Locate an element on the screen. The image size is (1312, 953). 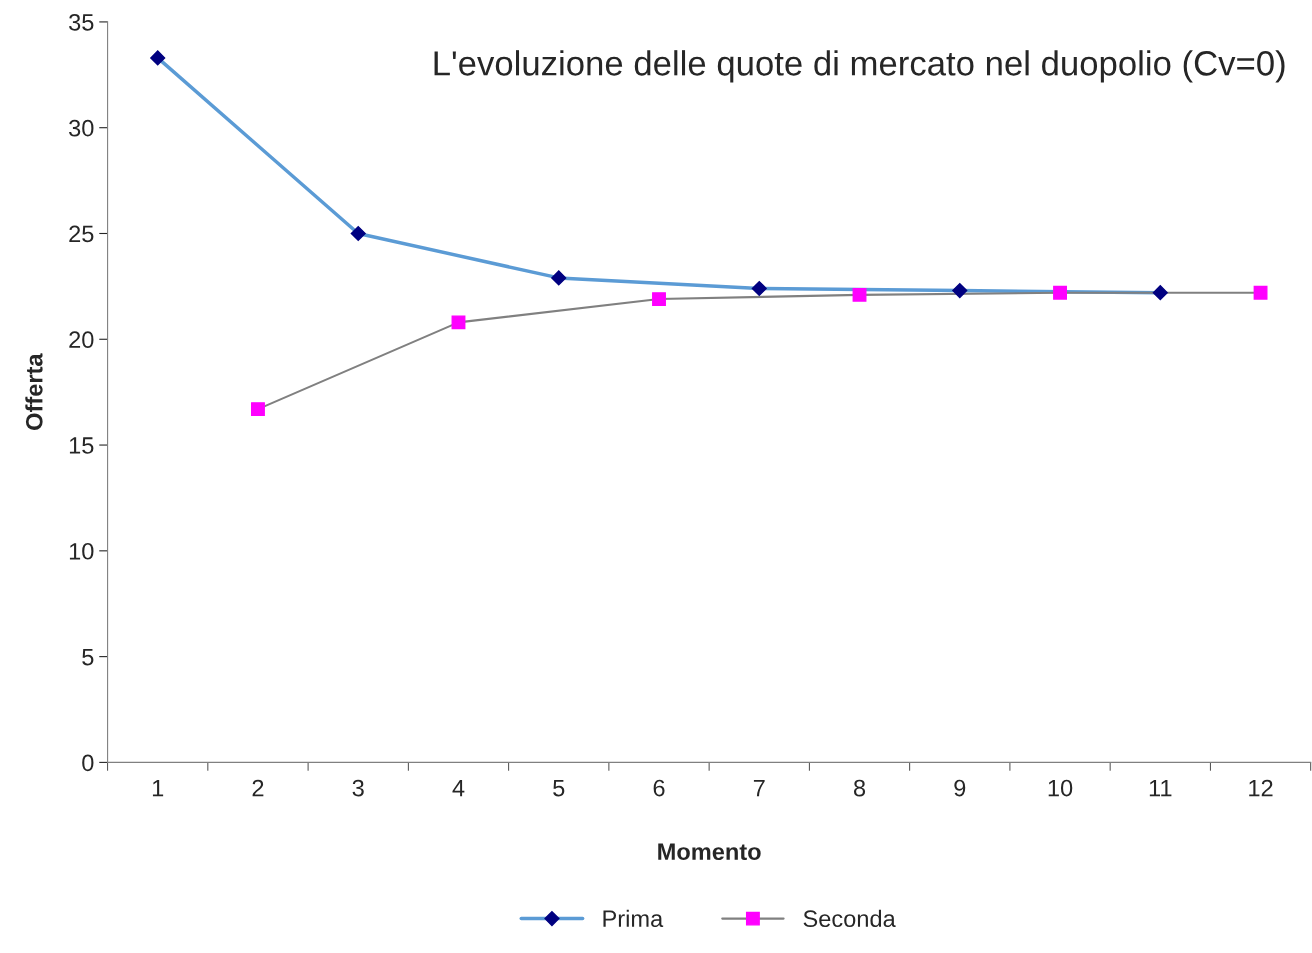
x-tick-label: 5 is located at coordinates (559, 788).